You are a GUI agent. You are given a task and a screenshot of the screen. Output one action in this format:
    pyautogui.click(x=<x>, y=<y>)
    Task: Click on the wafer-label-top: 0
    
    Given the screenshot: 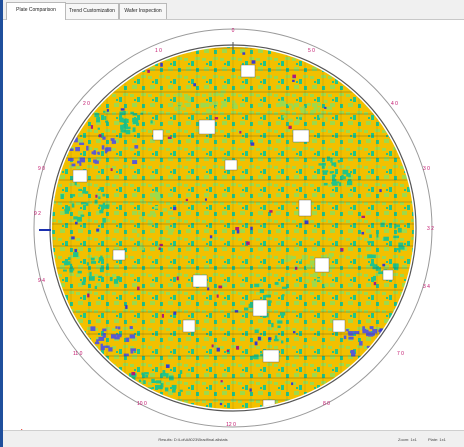 What is the action you would take?
    pyautogui.click(x=233, y=31)
    